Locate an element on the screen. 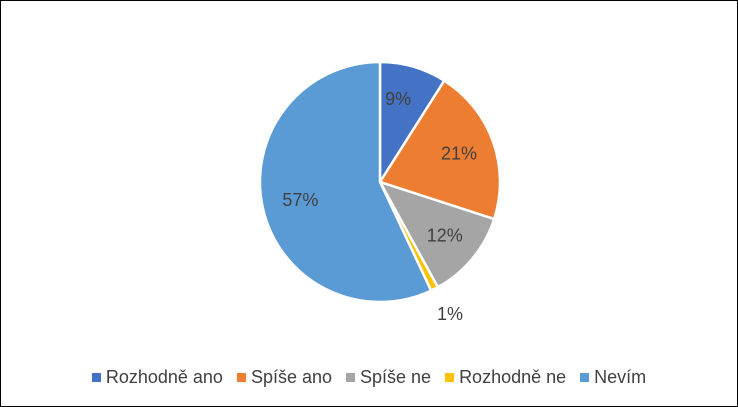 The height and width of the screenshot is (407, 738). legend-item-spíše-ne: Spíše ne is located at coordinates (388, 377).